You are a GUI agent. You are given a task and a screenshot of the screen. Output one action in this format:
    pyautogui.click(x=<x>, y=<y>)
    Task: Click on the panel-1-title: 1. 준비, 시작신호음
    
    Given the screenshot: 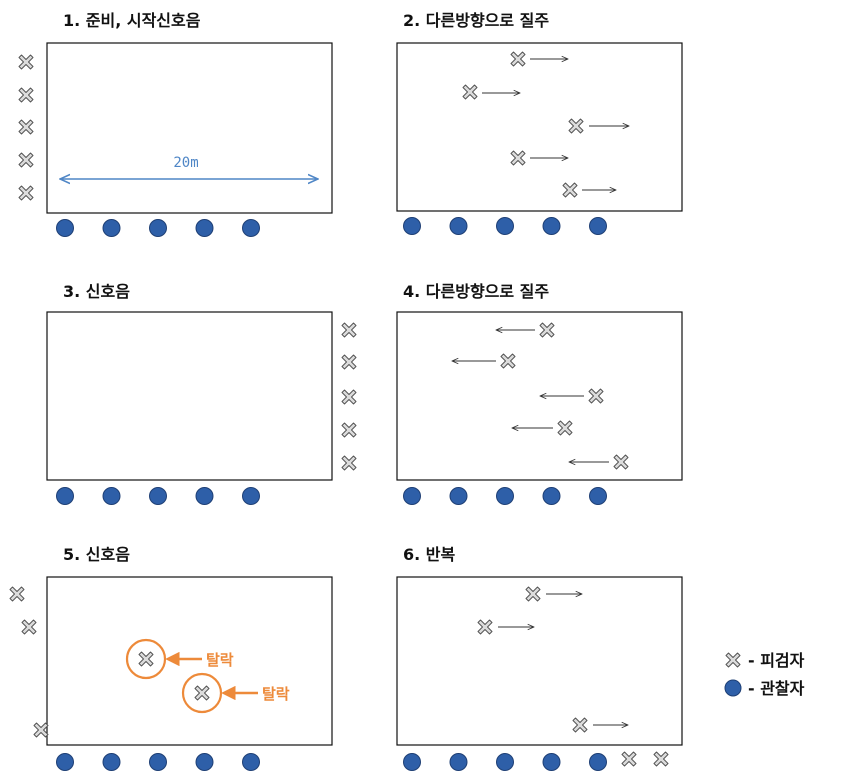 What is the action you would take?
    pyautogui.click(x=132, y=20)
    